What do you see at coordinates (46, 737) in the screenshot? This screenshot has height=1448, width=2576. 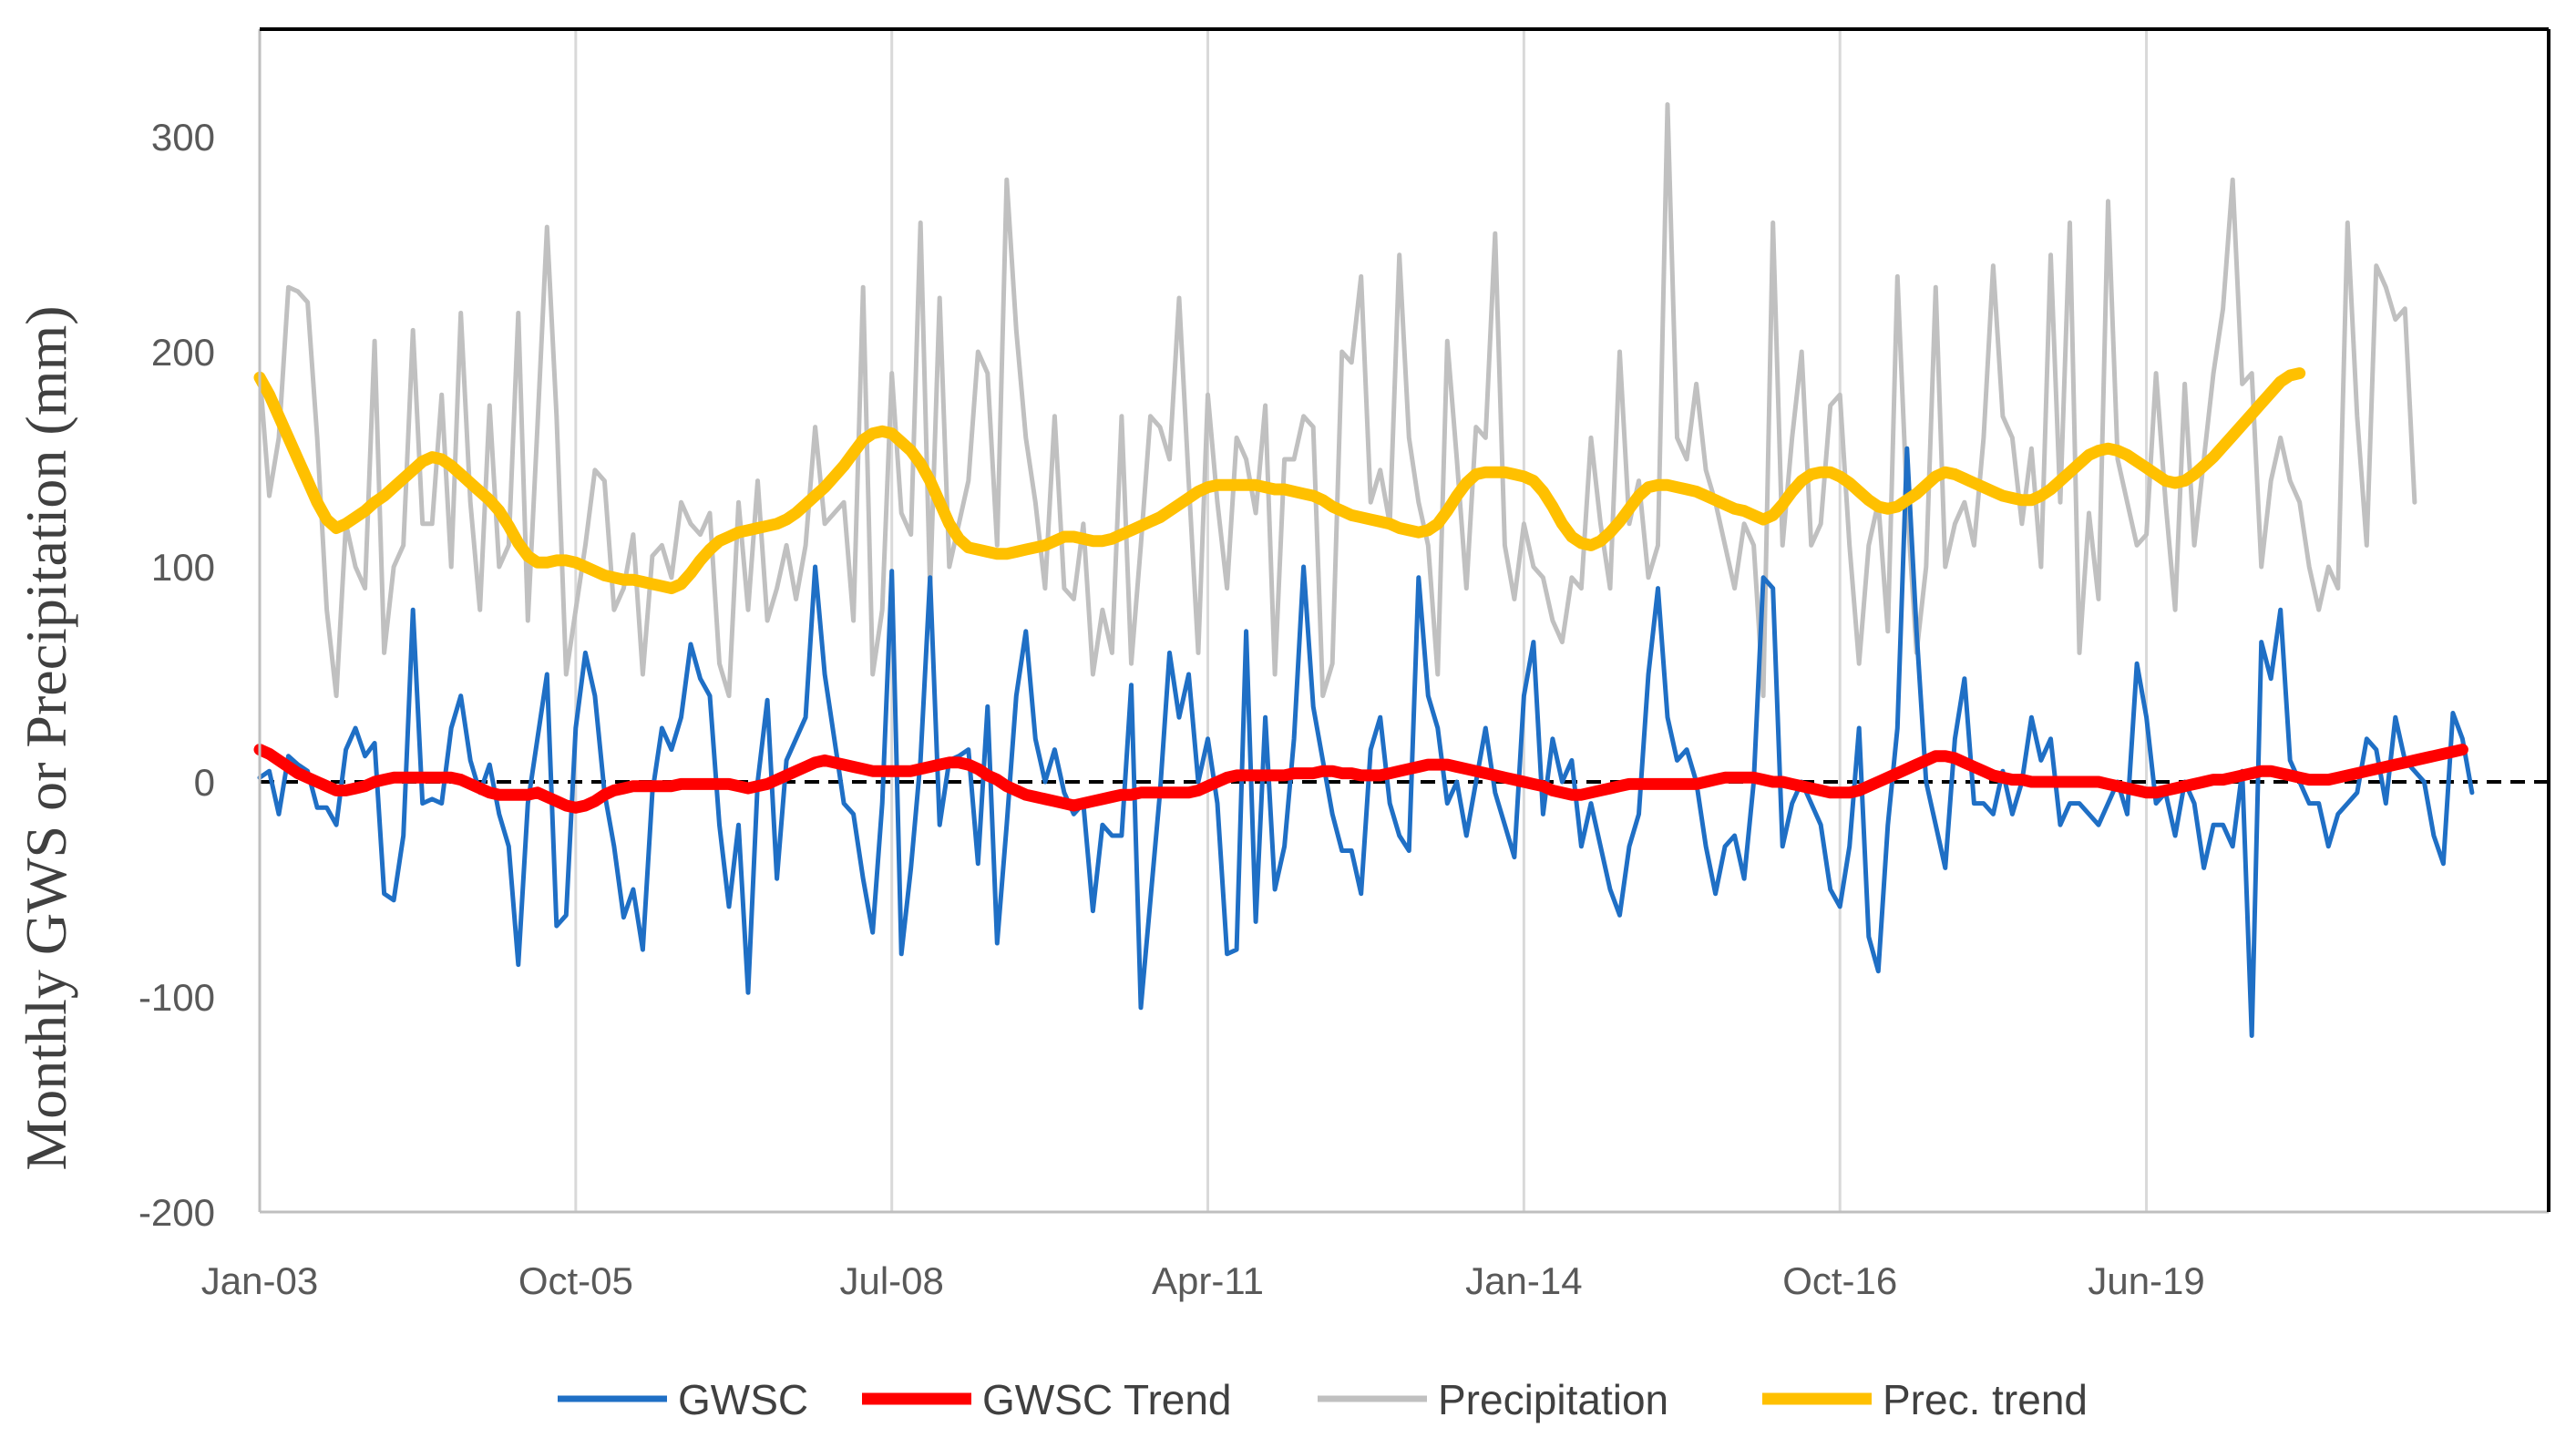 I see `y-axis-title: Monthly GWS or Precipitation (mm)` at bounding box center [46, 737].